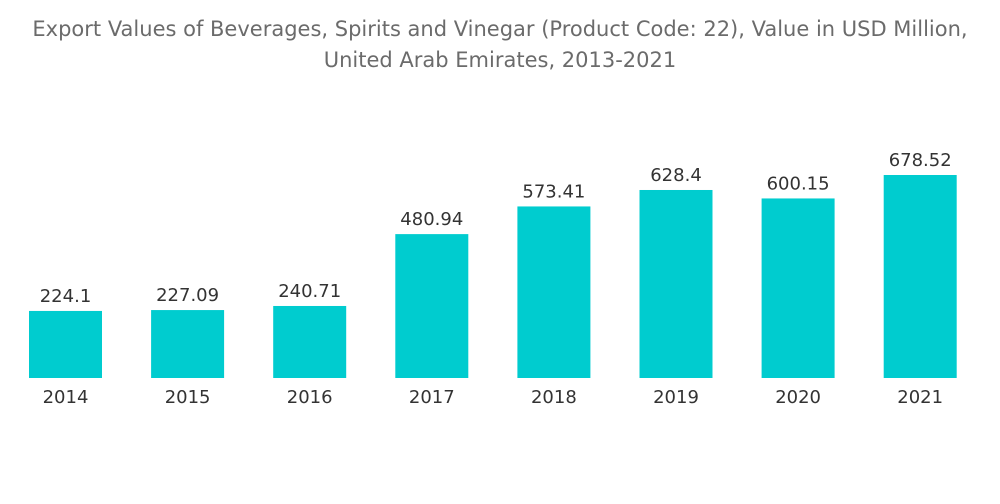 The image size is (1000, 504). I want to click on x-tick-label-2016: 2016, so click(310, 397).